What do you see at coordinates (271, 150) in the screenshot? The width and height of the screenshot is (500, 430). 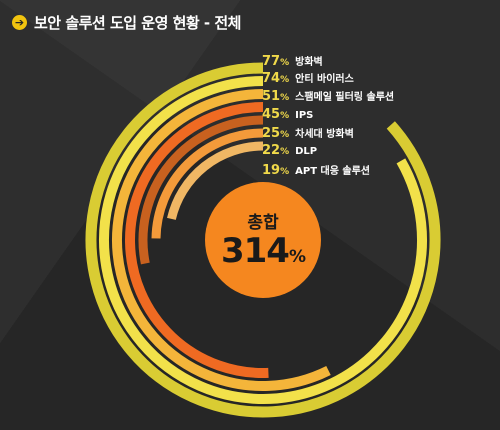 I see `data-value: 22` at bounding box center [271, 150].